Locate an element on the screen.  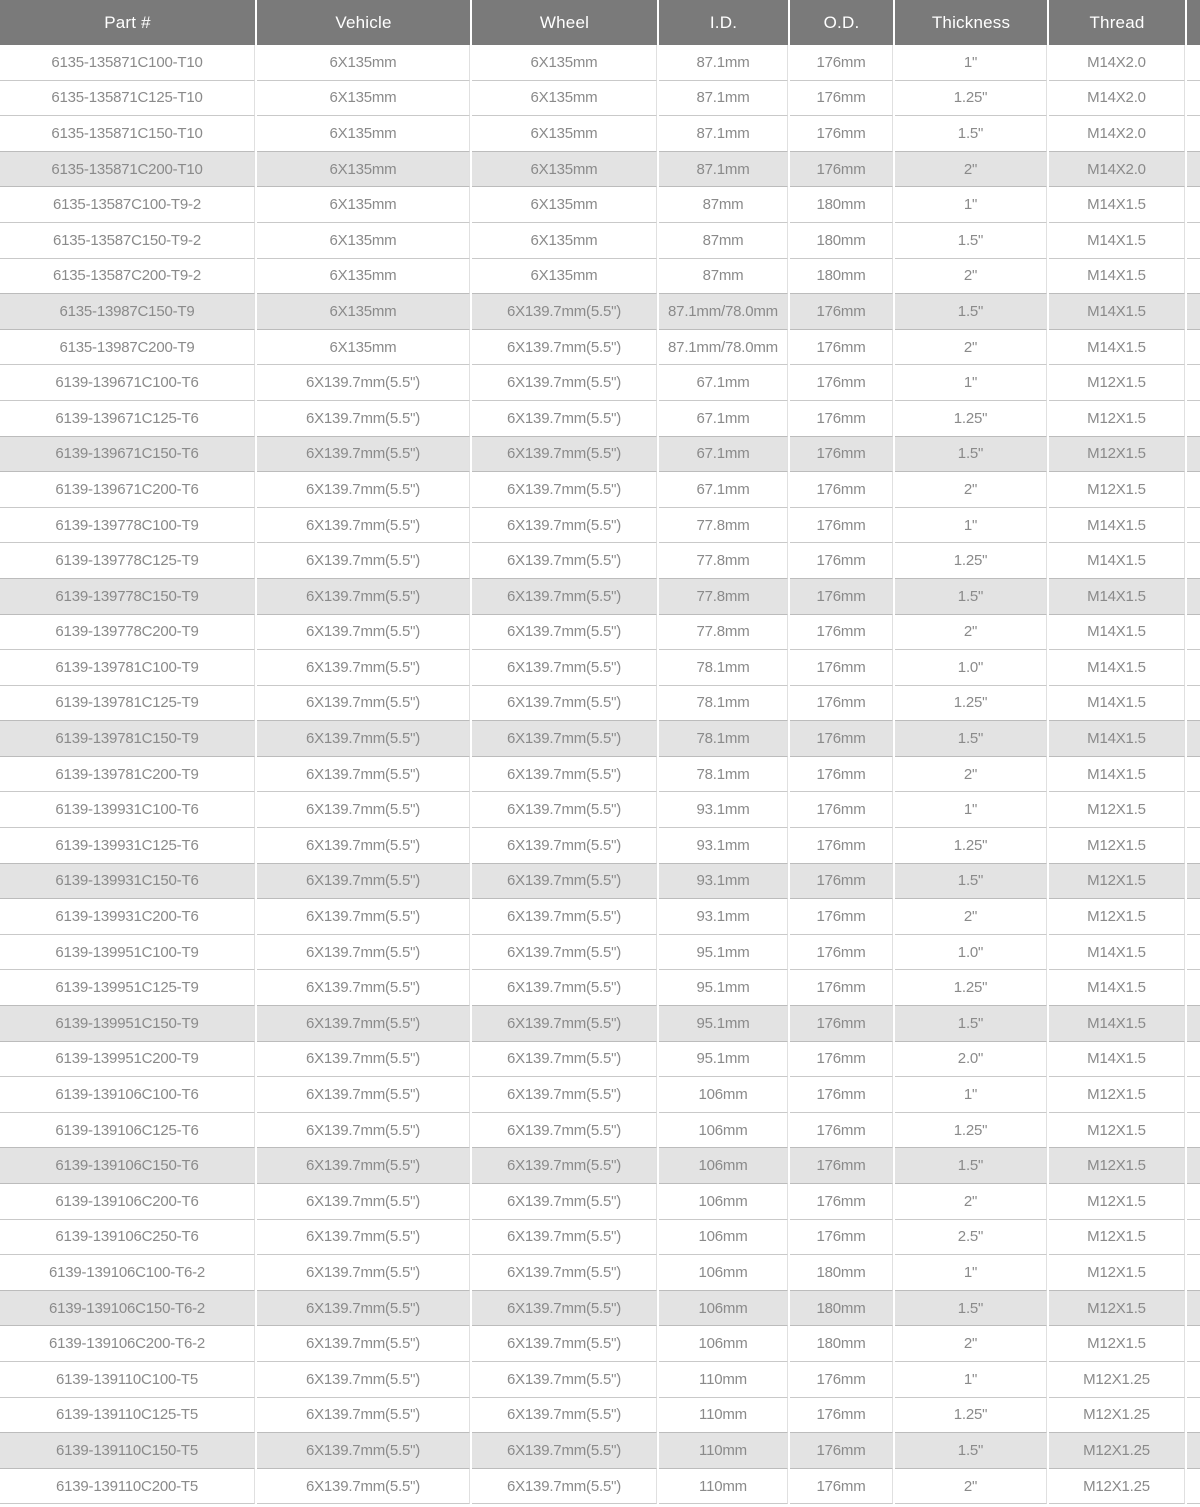
cell-part-number: 6139-139781C100-T9 is located at coordinates (127, 668).